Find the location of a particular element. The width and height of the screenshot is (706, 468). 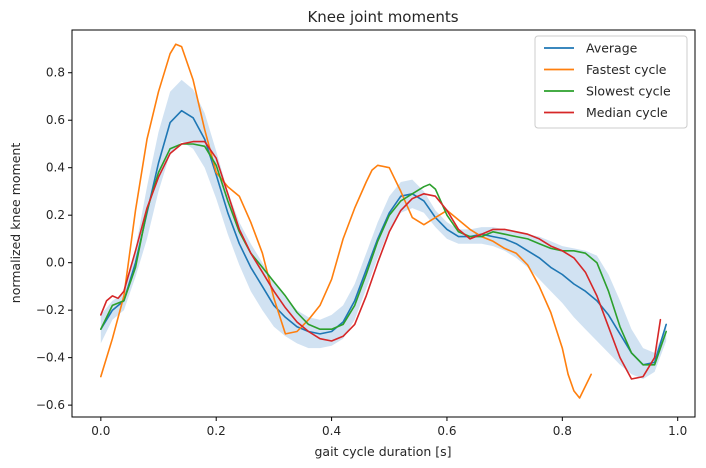

x-axis: 0.0 0.2 0.4 0.6 0.8 1.0 is located at coordinates (389, 427).